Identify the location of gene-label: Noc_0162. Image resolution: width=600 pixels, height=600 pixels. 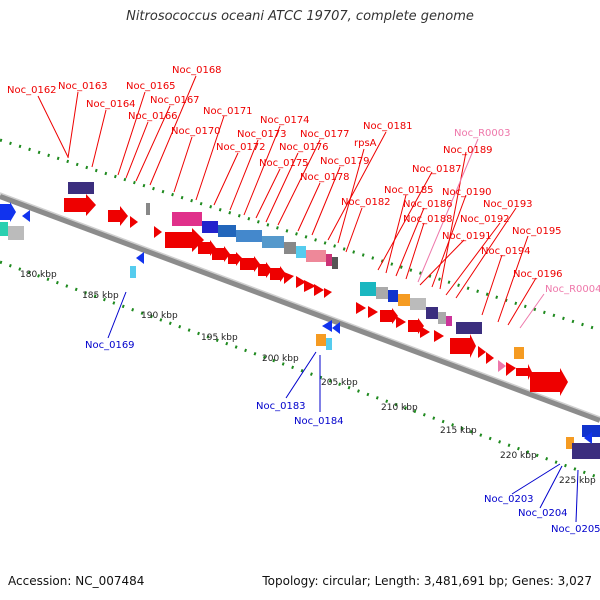
(32, 90).